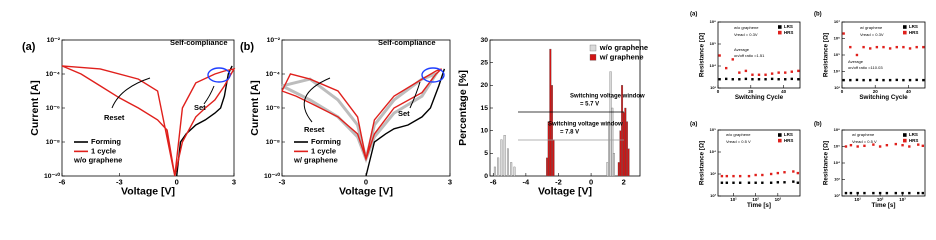 The width and height of the screenshot is (936, 240). I want to click on y-tick-label: 10⁶, so click(837, 38).